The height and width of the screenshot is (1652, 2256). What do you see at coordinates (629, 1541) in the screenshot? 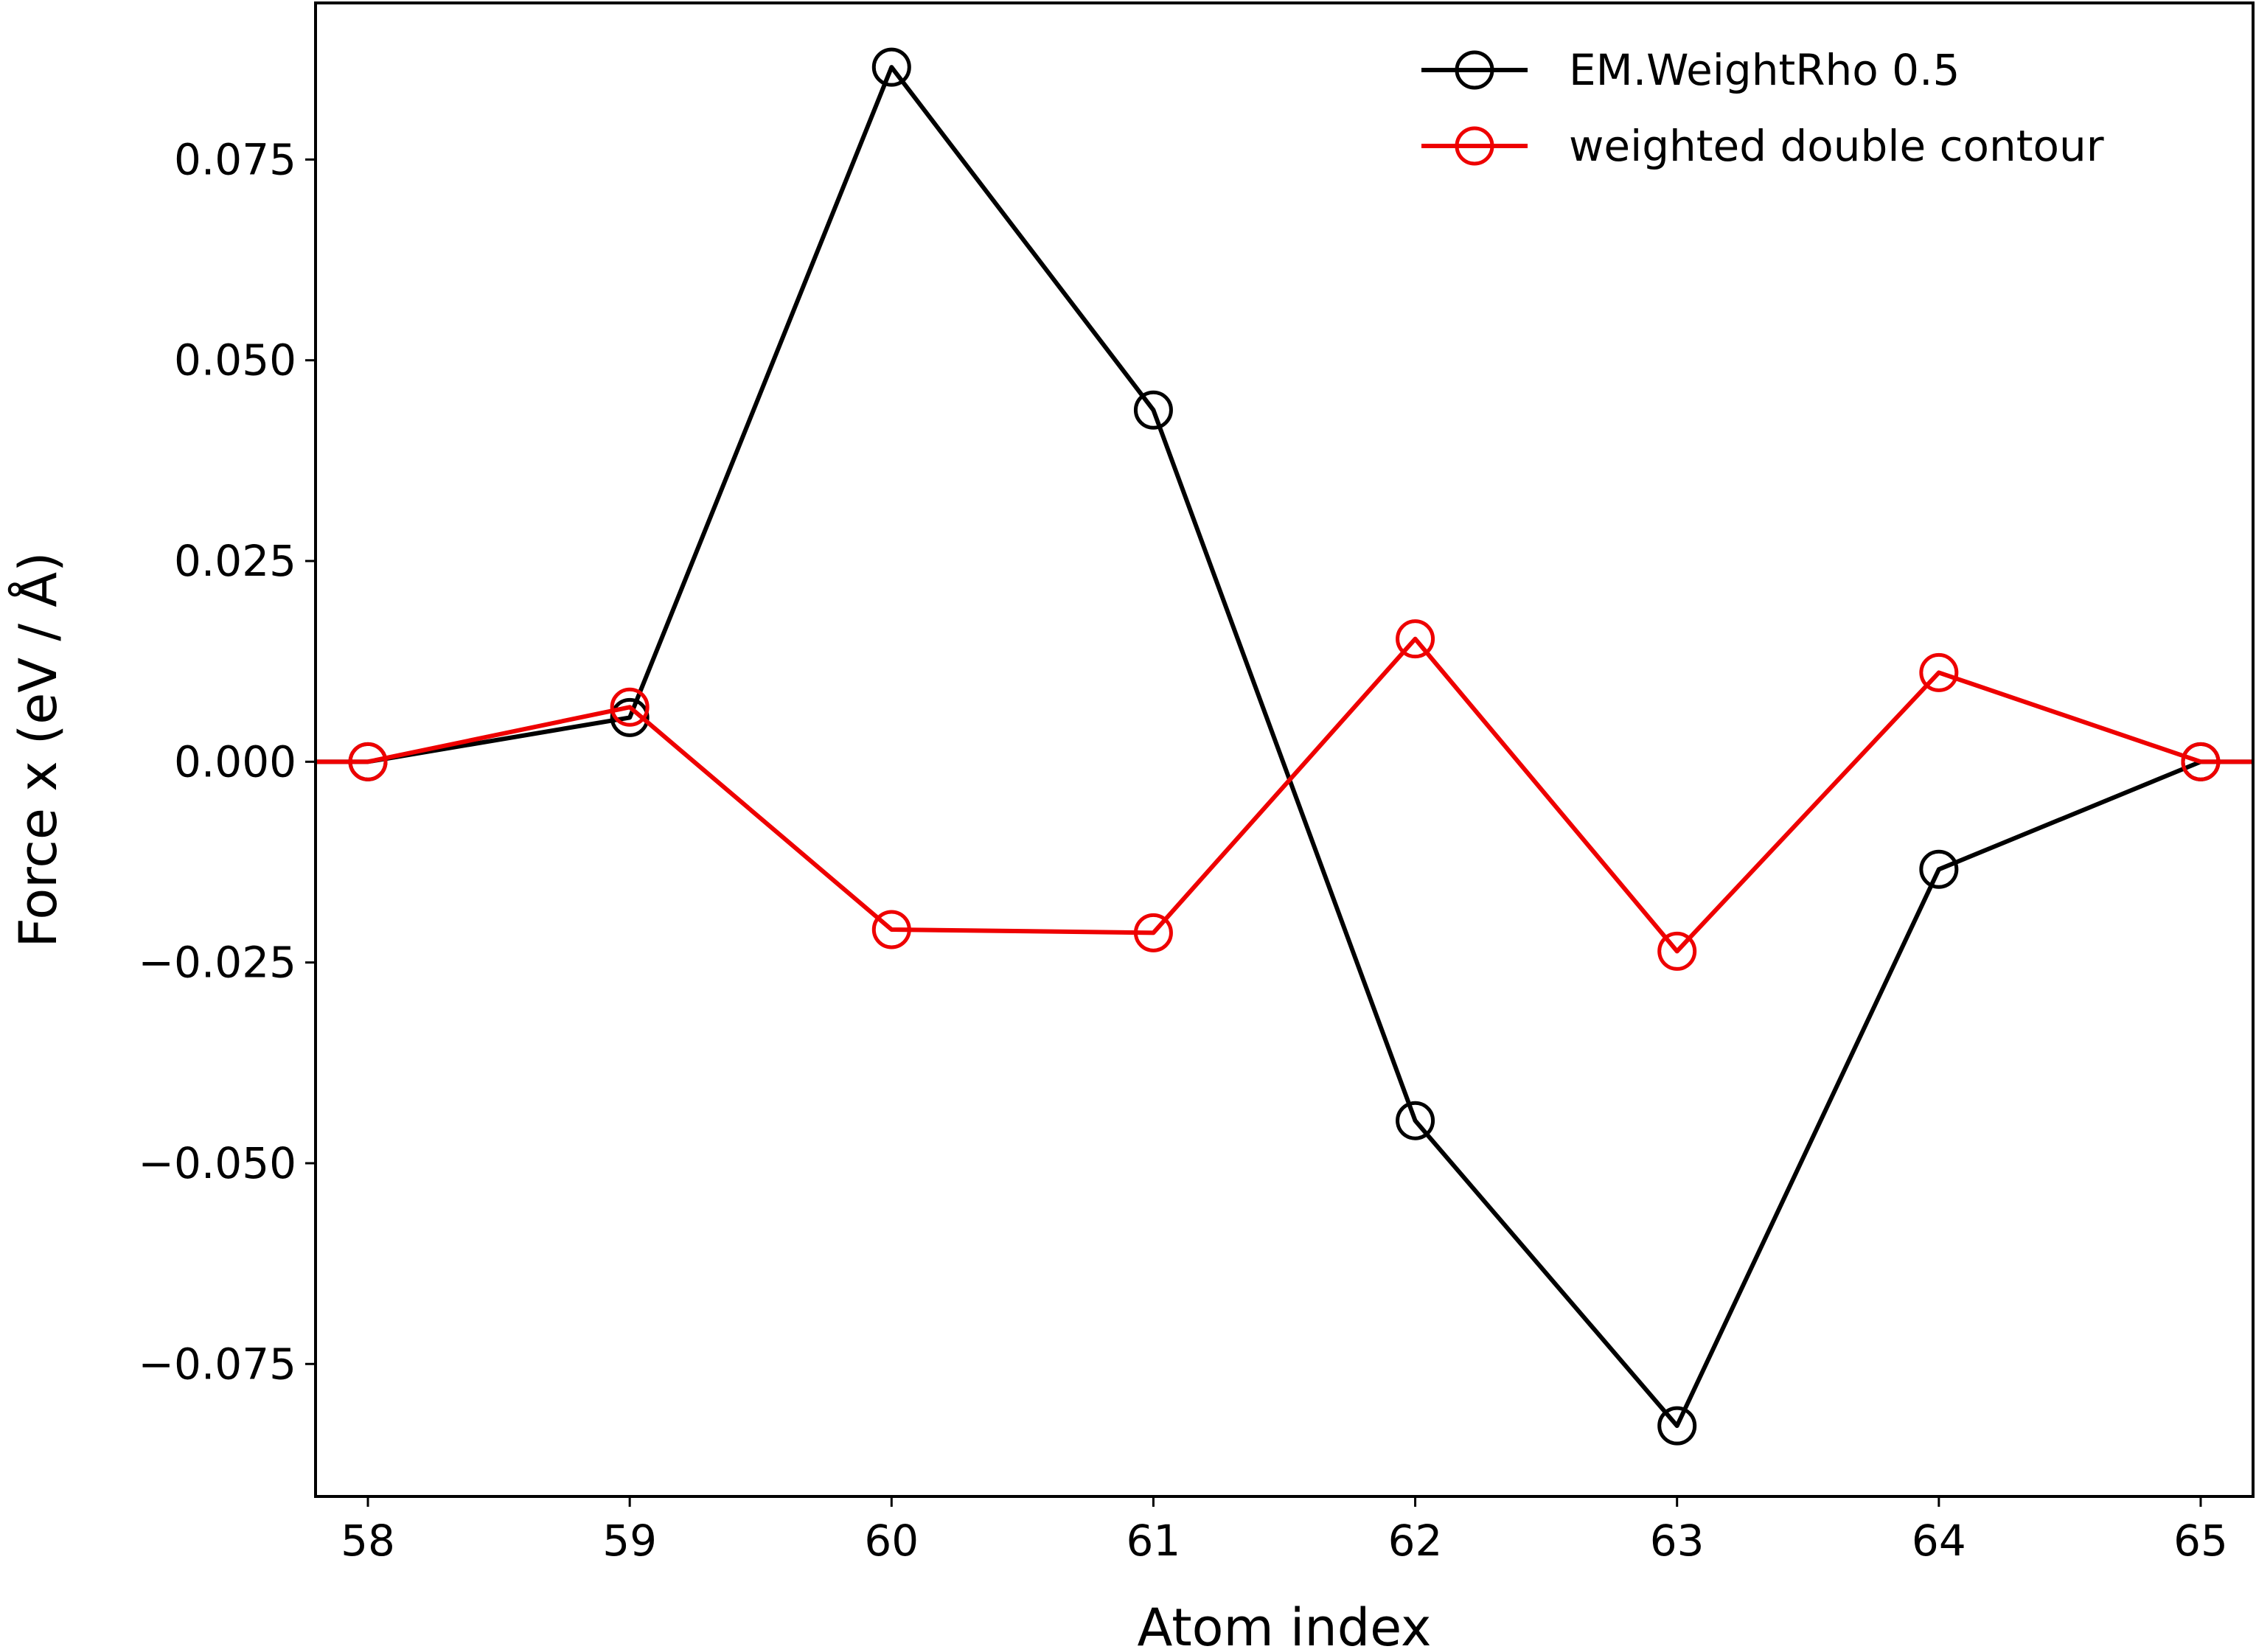
I see `x-tick-label: 59` at bounding box center [629, 1541].